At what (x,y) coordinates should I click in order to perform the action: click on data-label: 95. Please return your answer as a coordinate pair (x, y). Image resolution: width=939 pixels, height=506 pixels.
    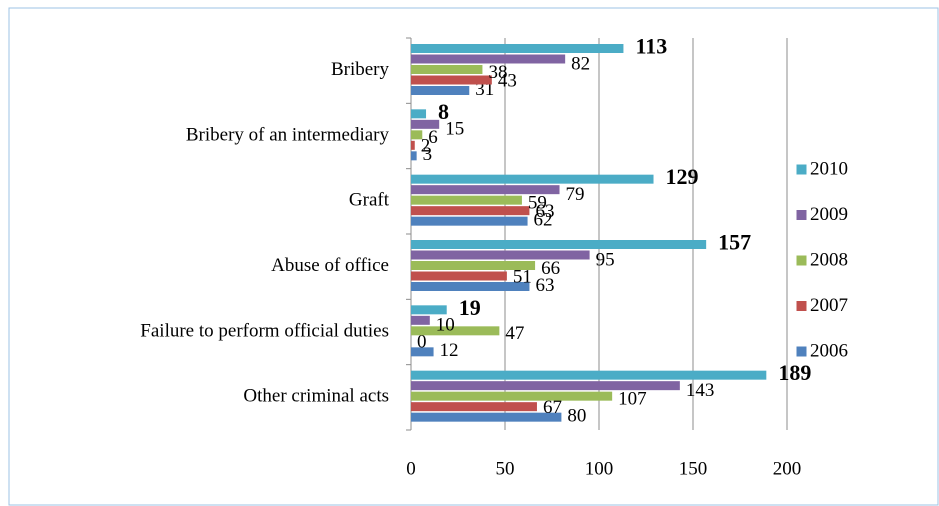
    Looking at the image, I should click on (605, 259).